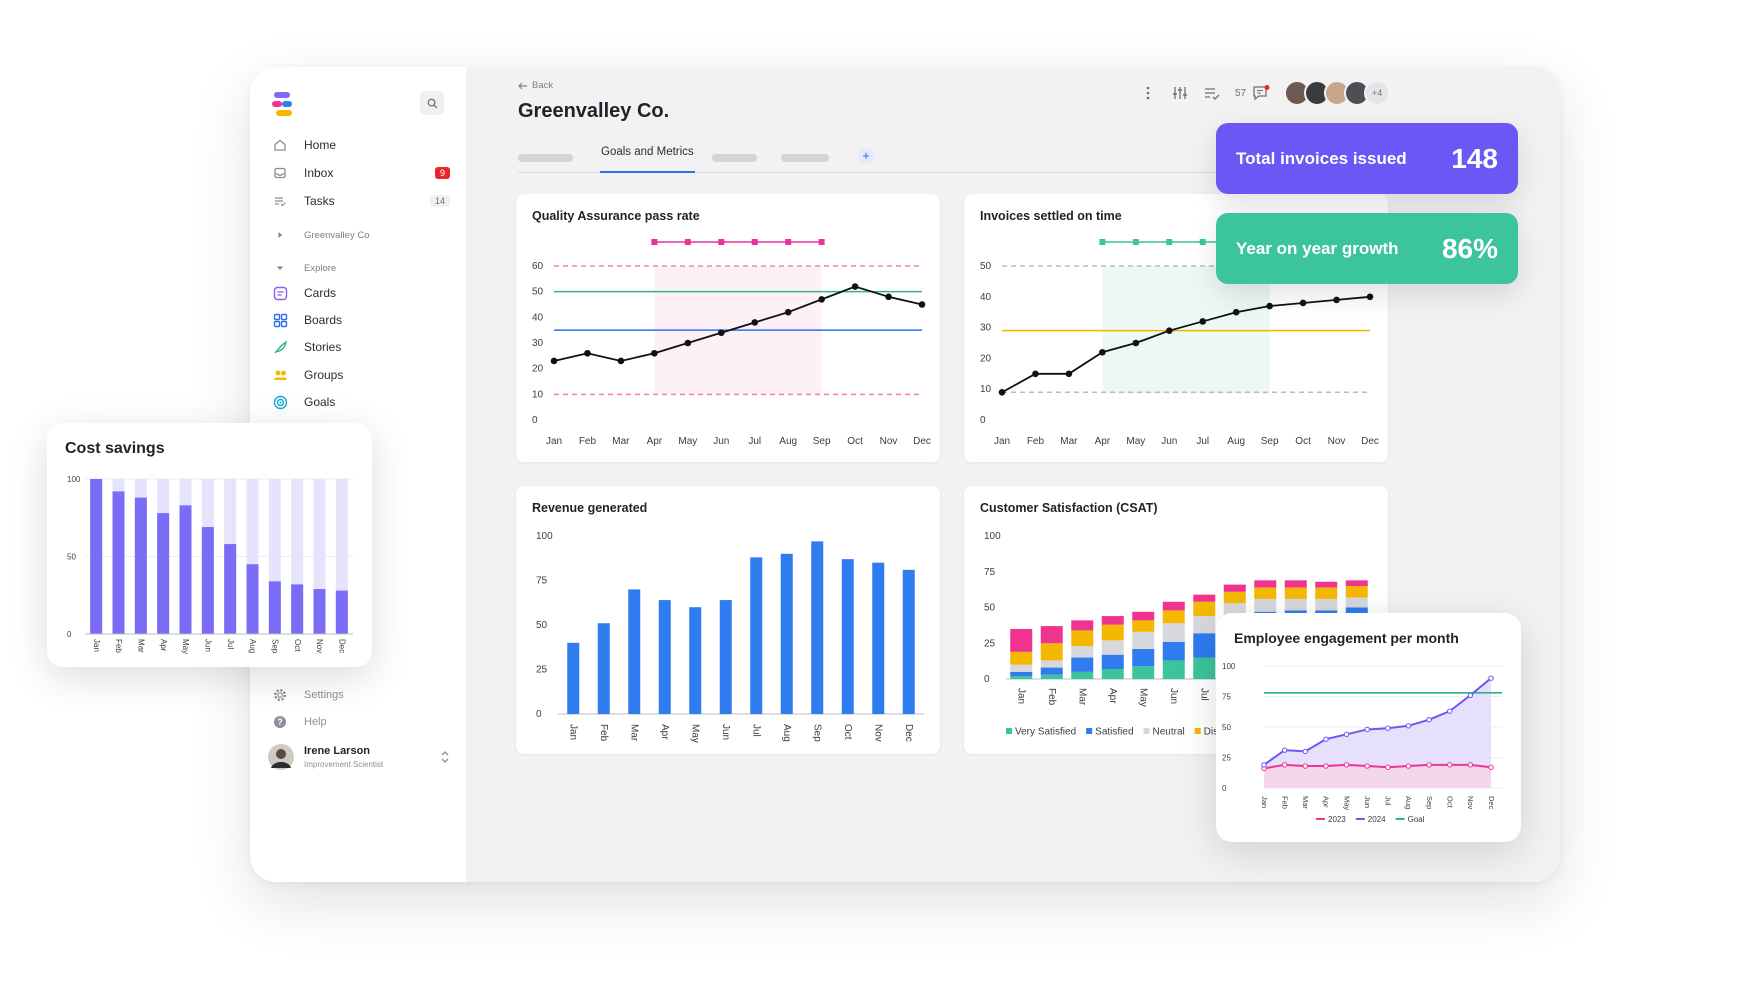 The width and height of the screenshot is (1753, 995). Describe the element at coordinates (1261, 93) in the screenshot. I see `comments-button` at that location.